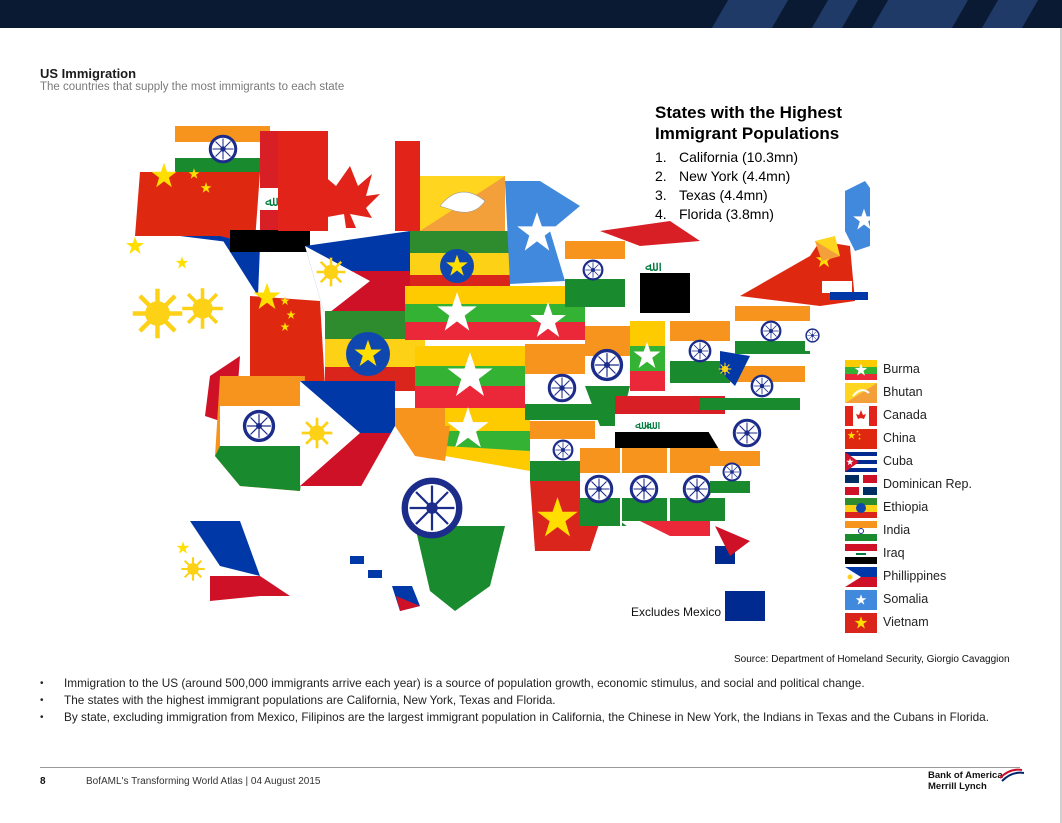 Image resolution: width=1062 pixels, height=823 pixels. Describe the element at coordinates (287, 334) in the screenshot. I see `state-utah` at that location.